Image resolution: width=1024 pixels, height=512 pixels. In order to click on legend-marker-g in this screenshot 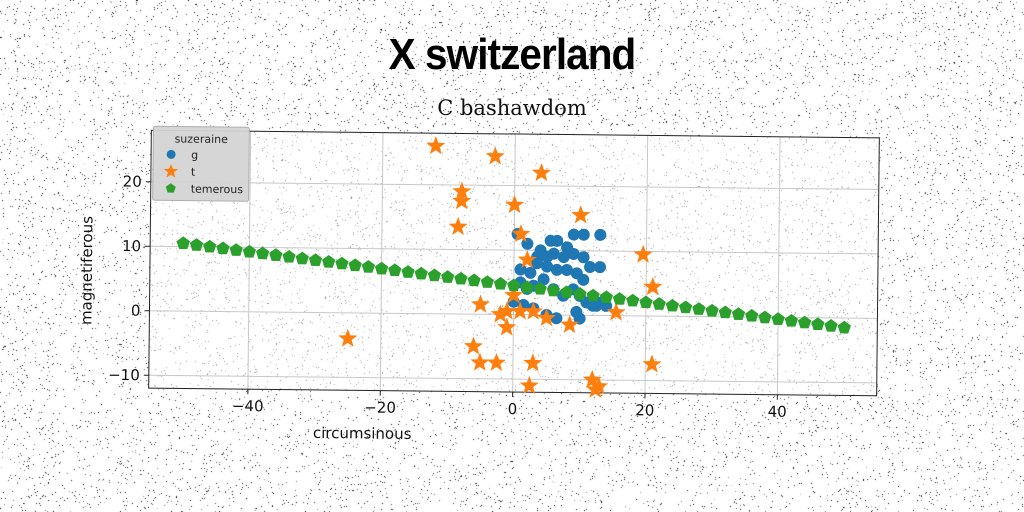, I will do `click(171, 154)`.